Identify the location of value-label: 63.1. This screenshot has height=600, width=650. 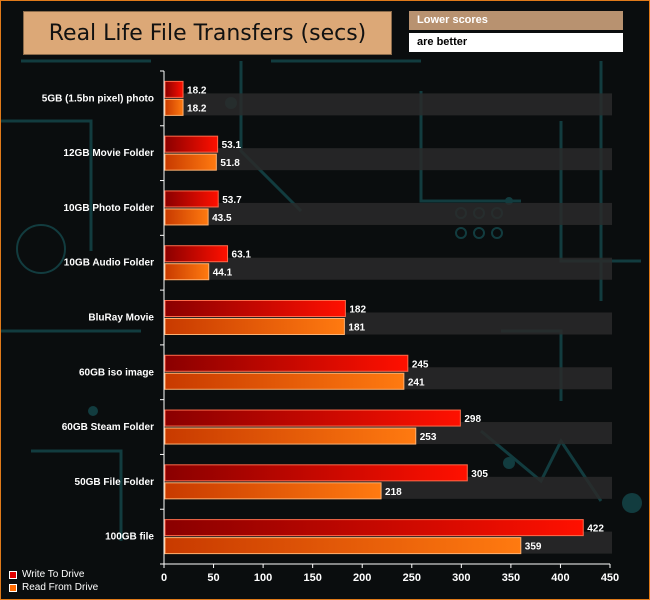
(242, 255).